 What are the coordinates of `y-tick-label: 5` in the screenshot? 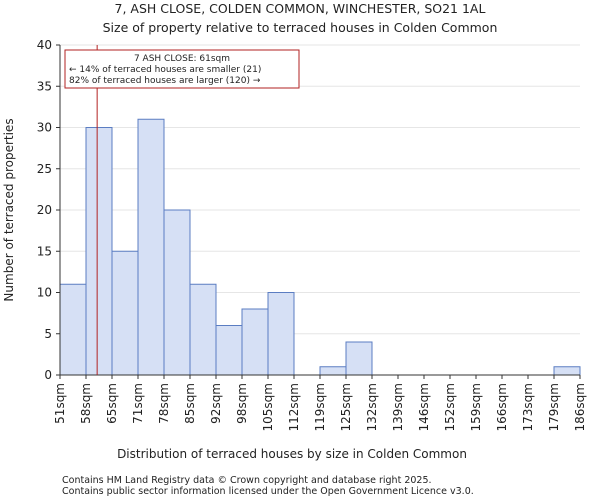 It's located at (48, 334).